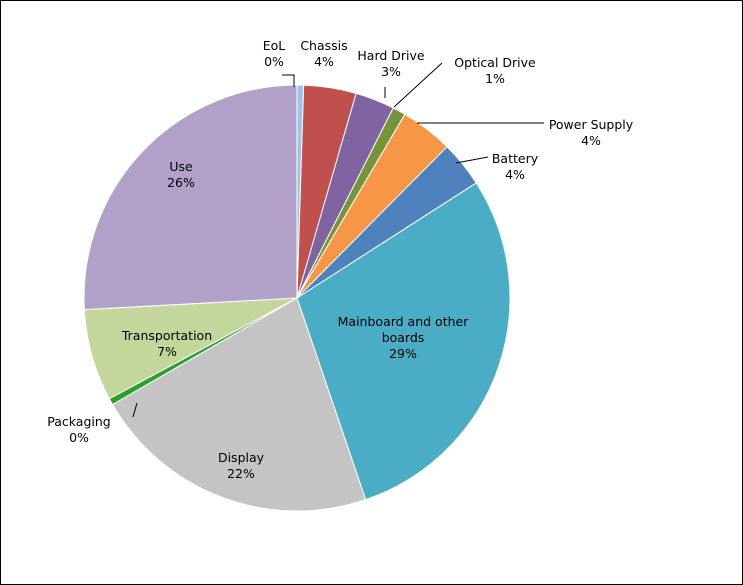 This screenshot has width=743, height=585. I want to click on slice-label-eol: EoL 0%, so click(274, 53).